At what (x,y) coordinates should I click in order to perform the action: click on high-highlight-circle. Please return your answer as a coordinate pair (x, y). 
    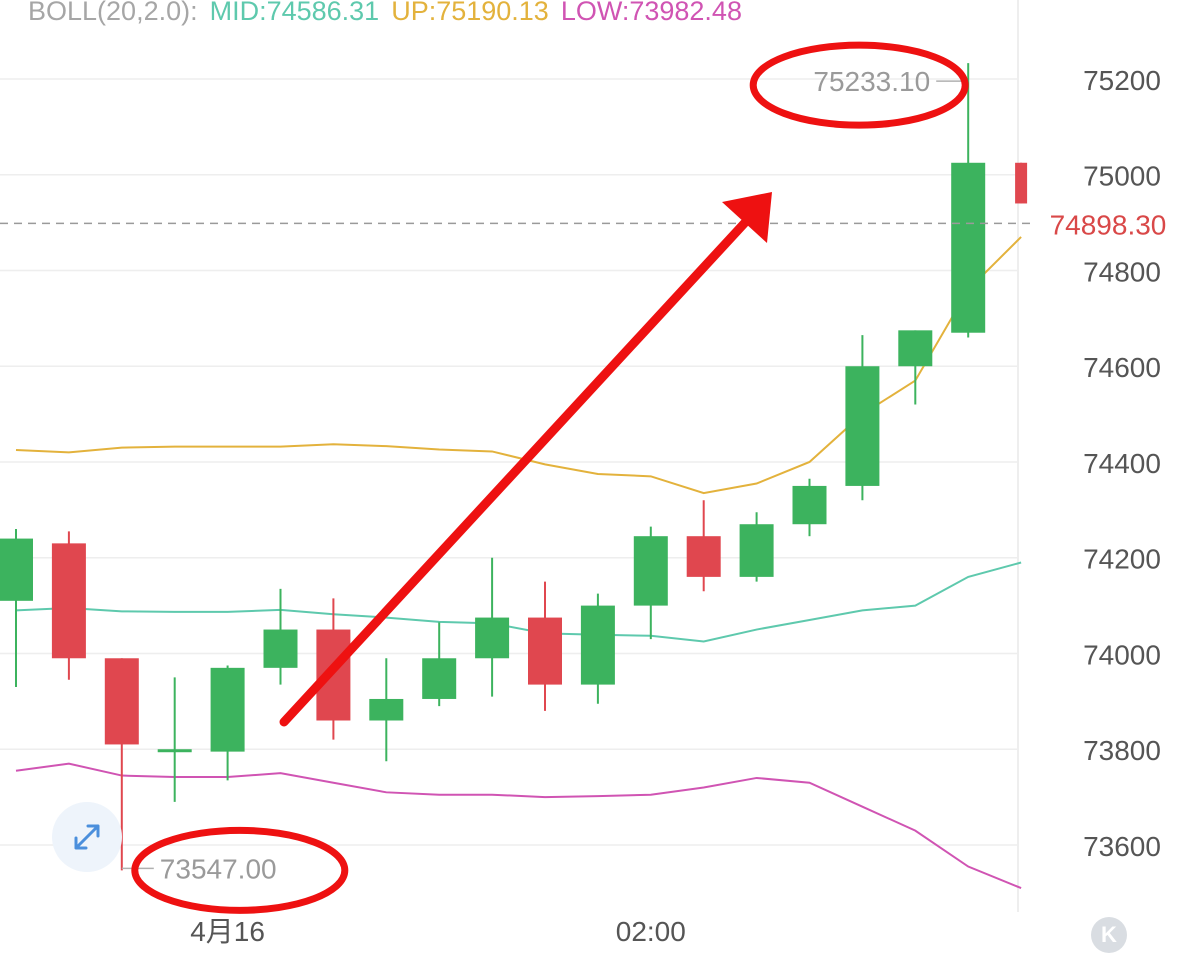
    Looking at the image, I should click on (859, 85).